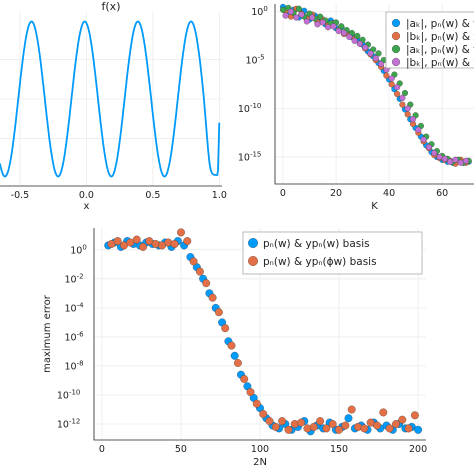 This screenshot has height=474, width=474. I want to click on coef-x-tick-label: 0, so click(283, 193).